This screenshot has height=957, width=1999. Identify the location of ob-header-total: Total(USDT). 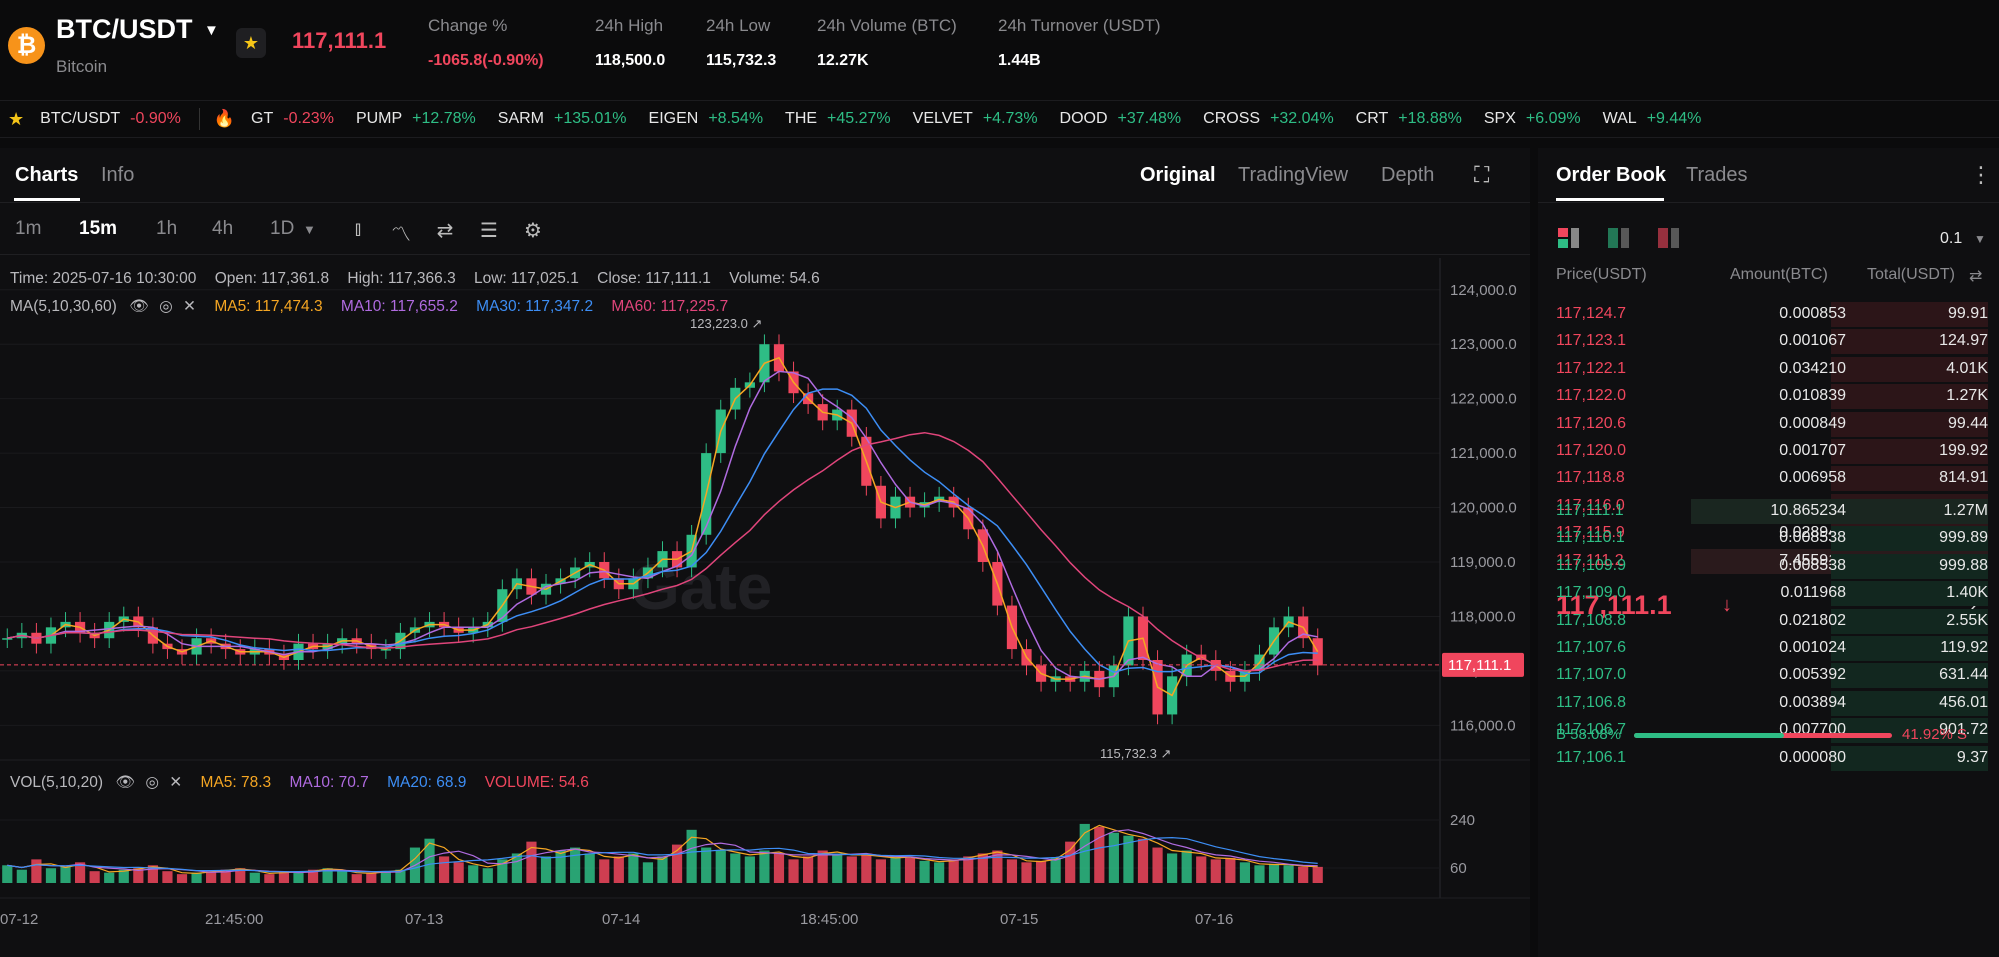
(1911, 274).